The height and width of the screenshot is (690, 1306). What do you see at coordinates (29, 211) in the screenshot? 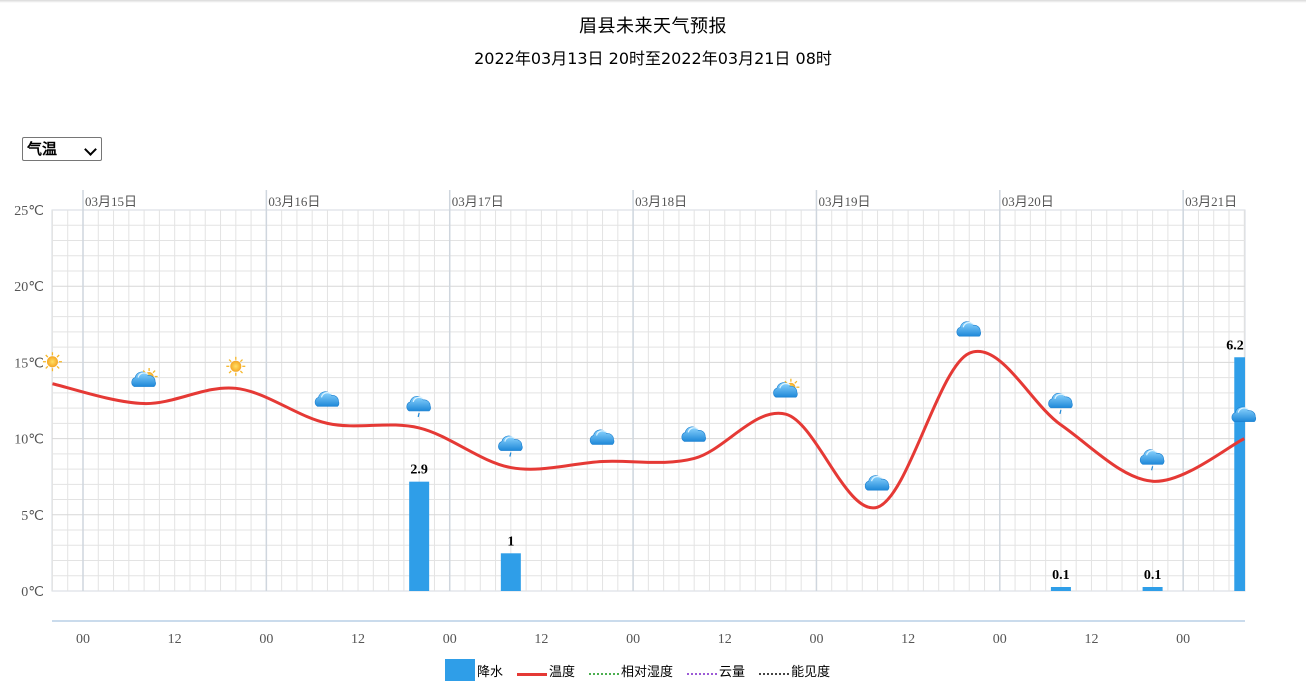
I see `y-tick-label: 25℃` at bounding box center [29, 211].